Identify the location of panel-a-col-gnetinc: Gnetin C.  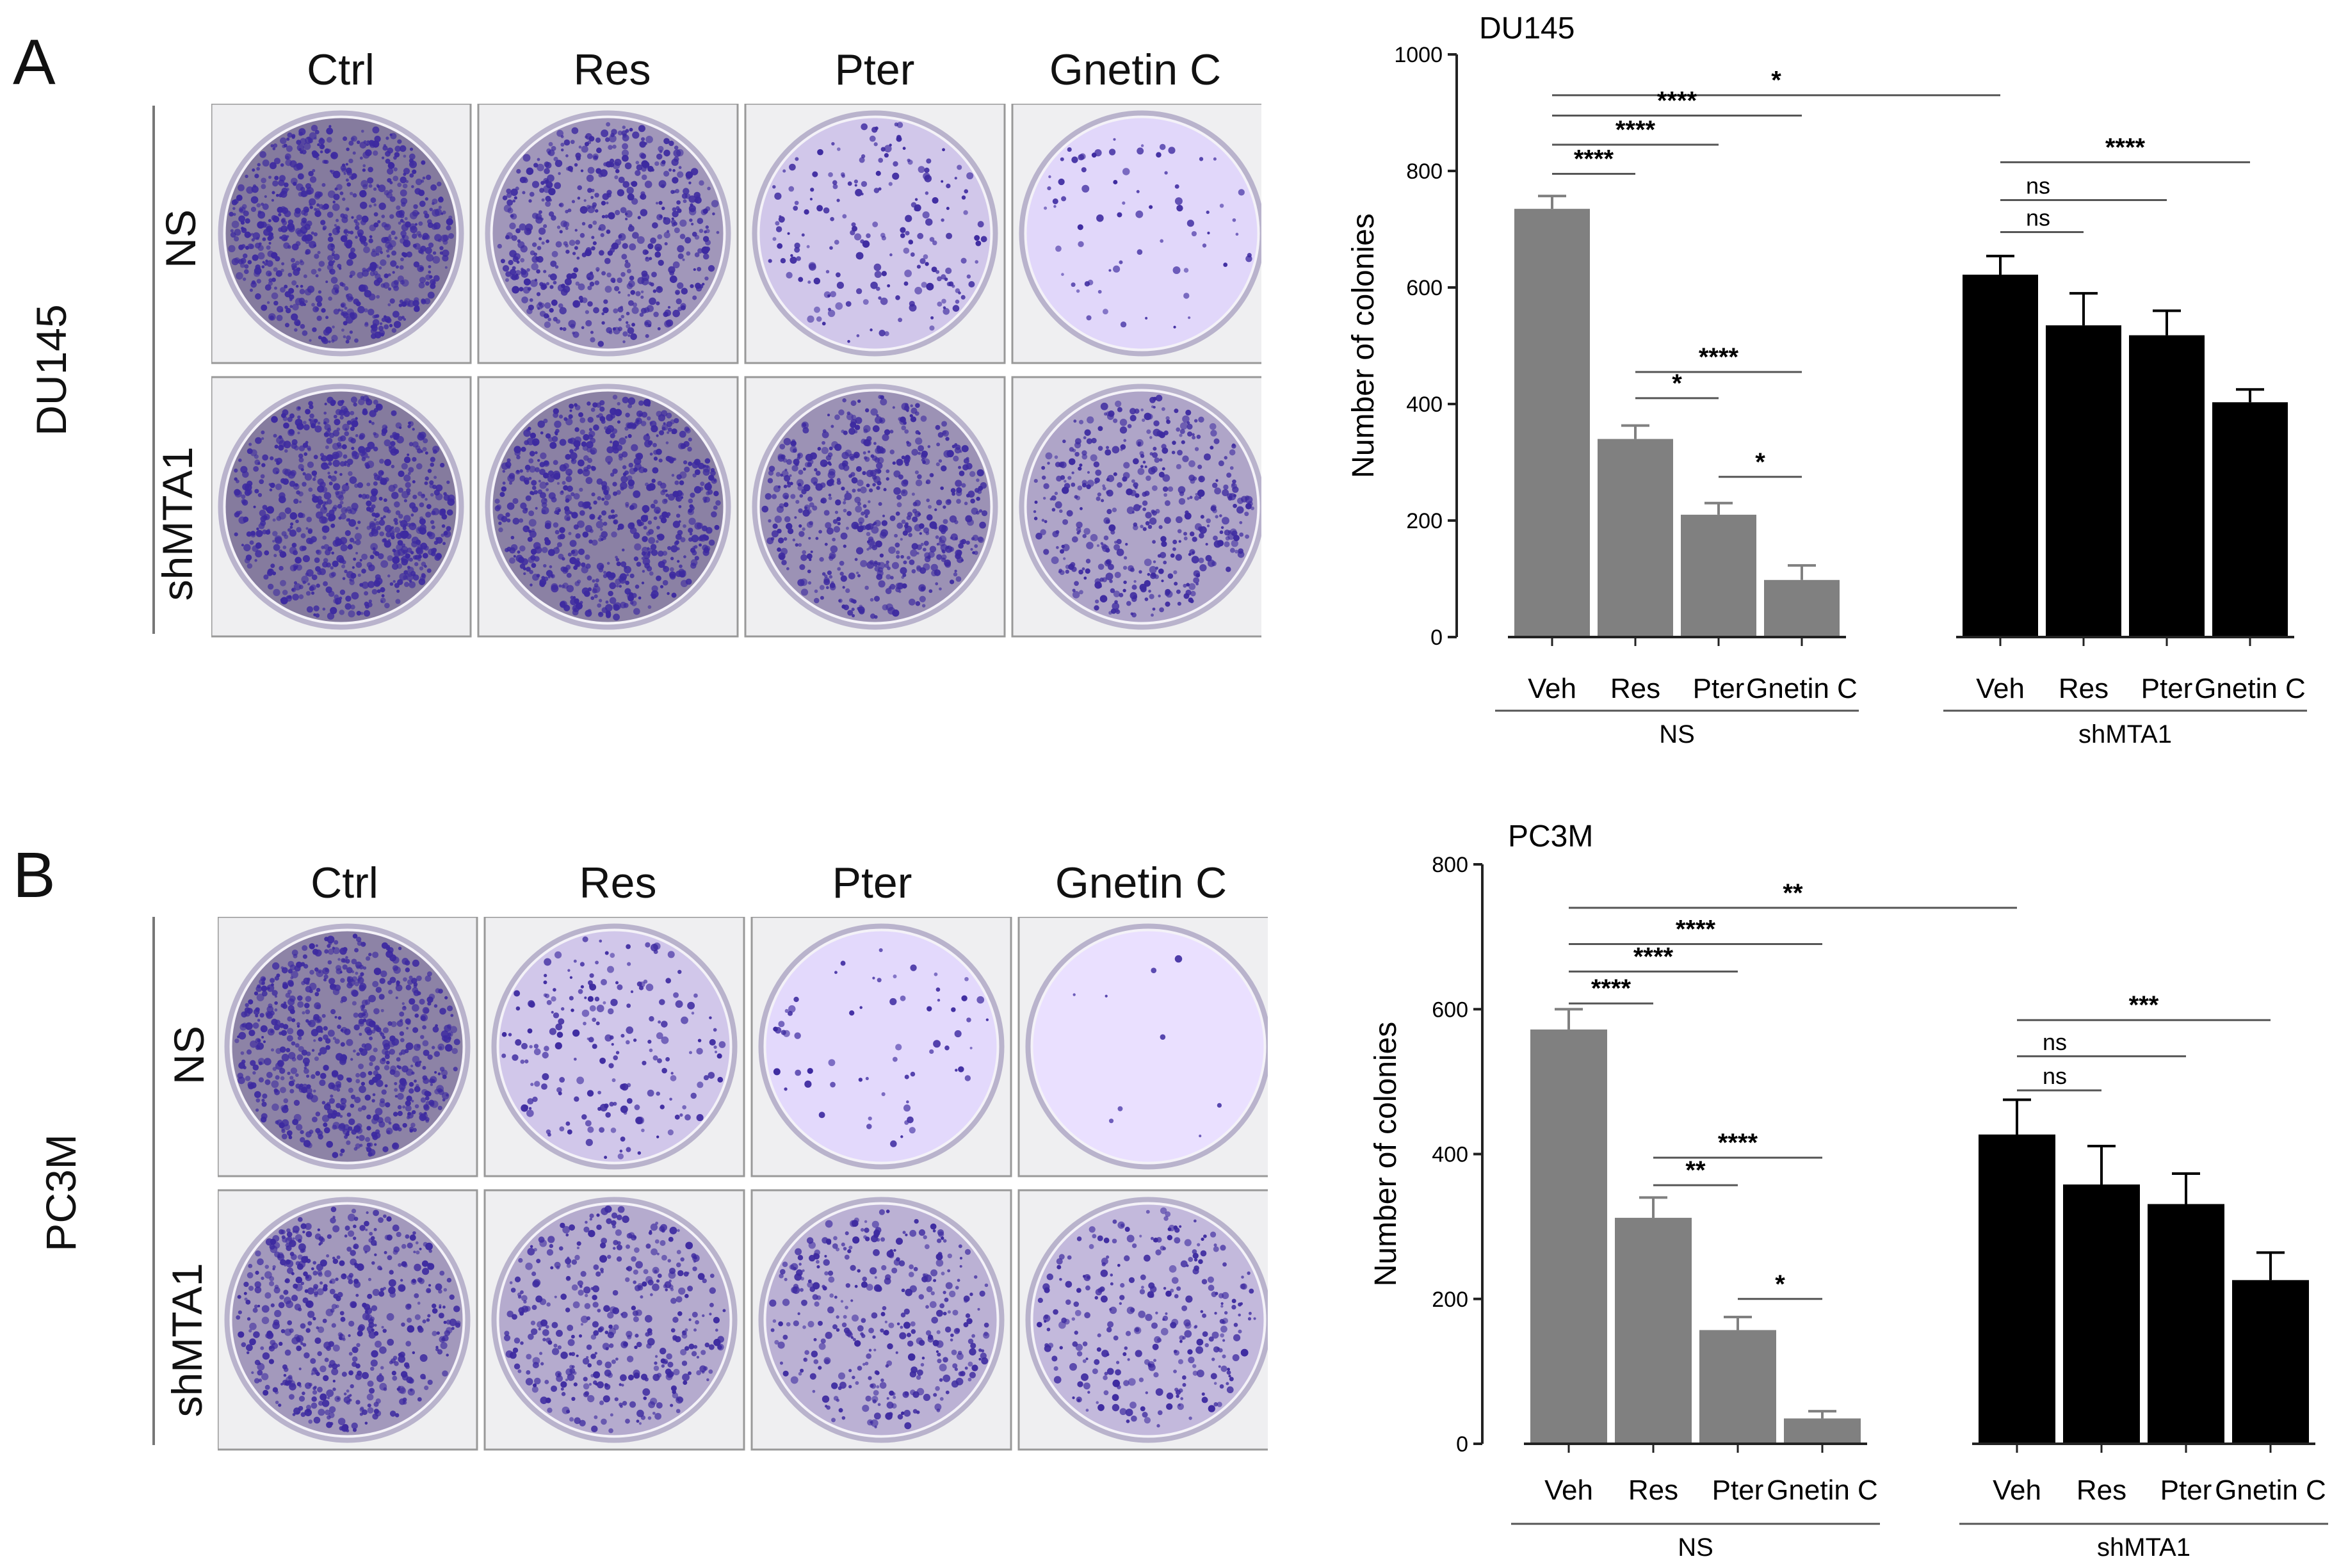
(1135, 69).